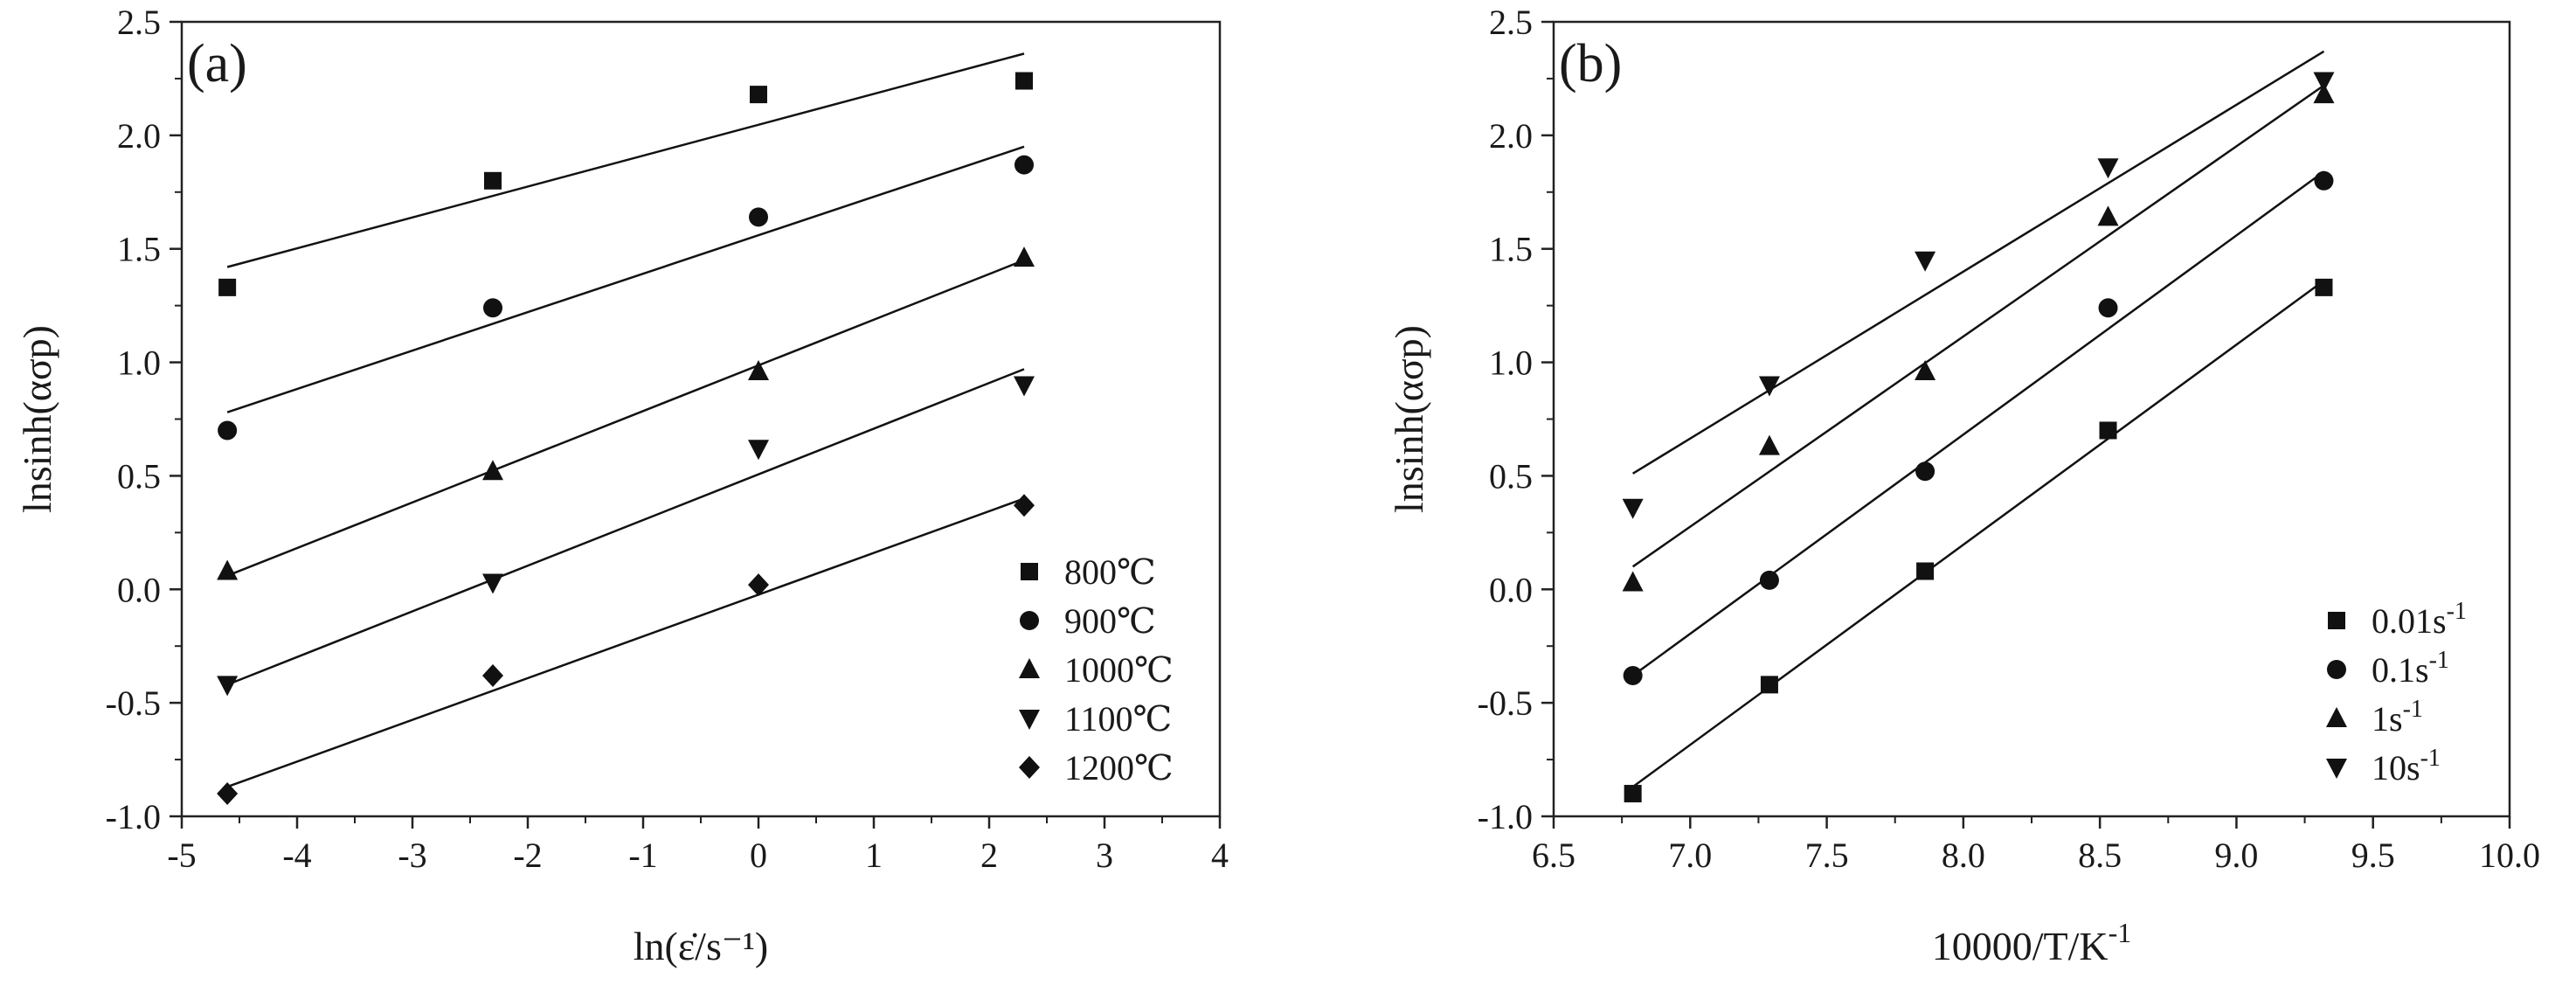  Describe the element at coordinates (1096, 670) in the screenshot. I see `legend-item: 1000℃` at that location.